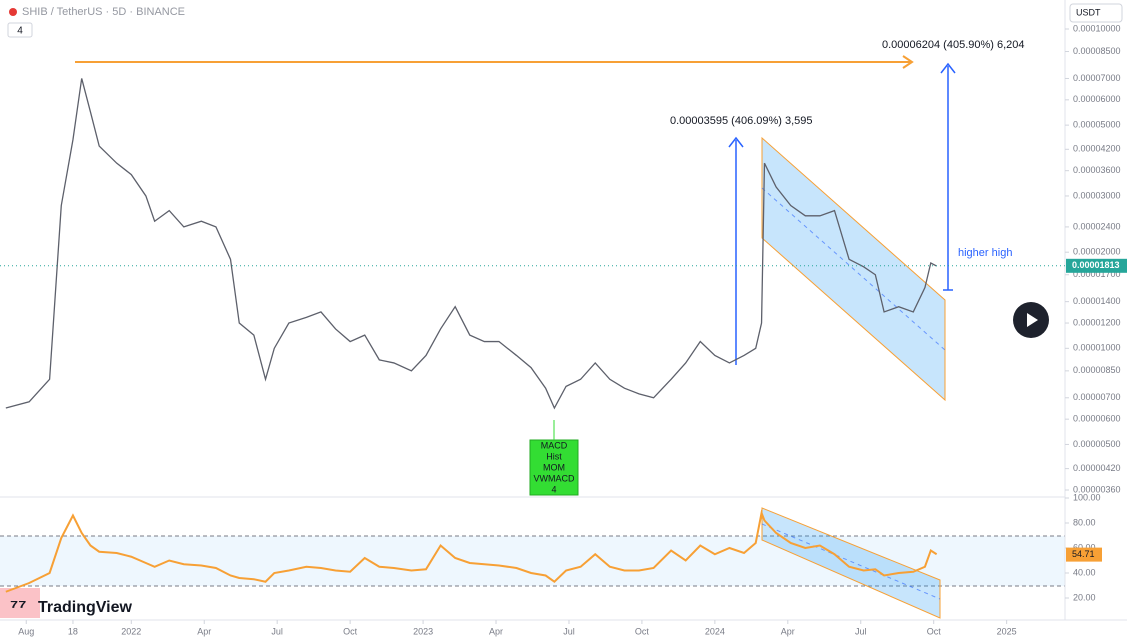 The image size is (1127, 644). I want to click on marker-text: Hist, so click(554, 456).